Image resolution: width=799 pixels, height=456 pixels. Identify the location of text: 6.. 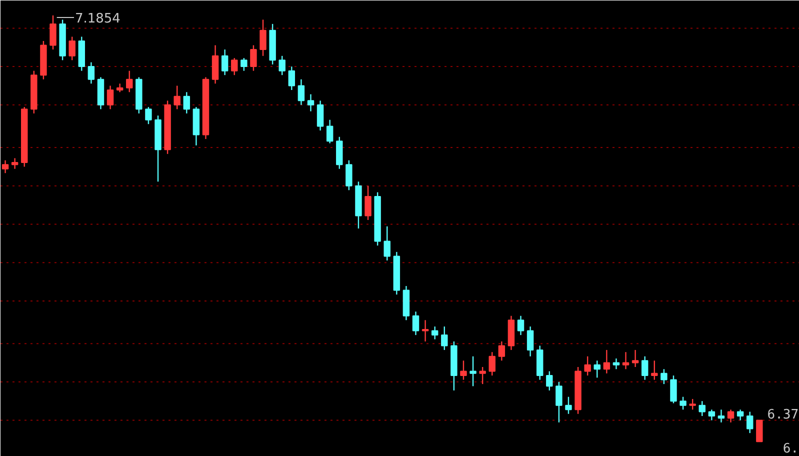
(790, 449).